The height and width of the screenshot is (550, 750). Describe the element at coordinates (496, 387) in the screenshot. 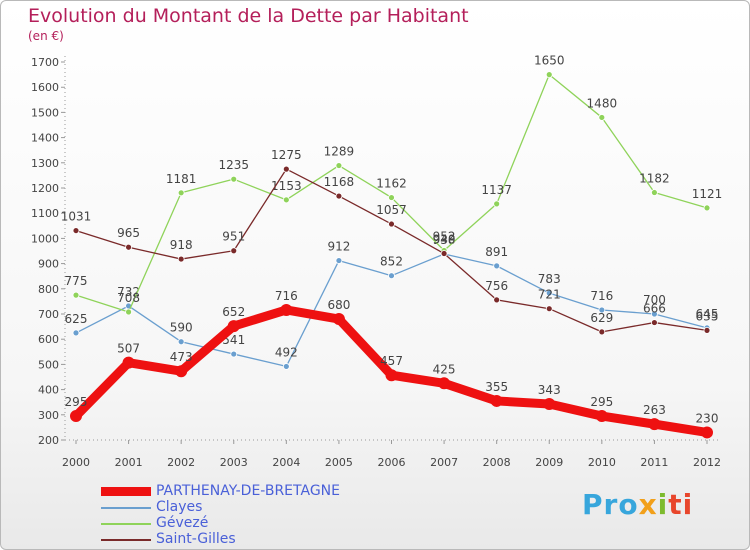

I see `data-label-parthenay-de-bretagne: 355` at that location.